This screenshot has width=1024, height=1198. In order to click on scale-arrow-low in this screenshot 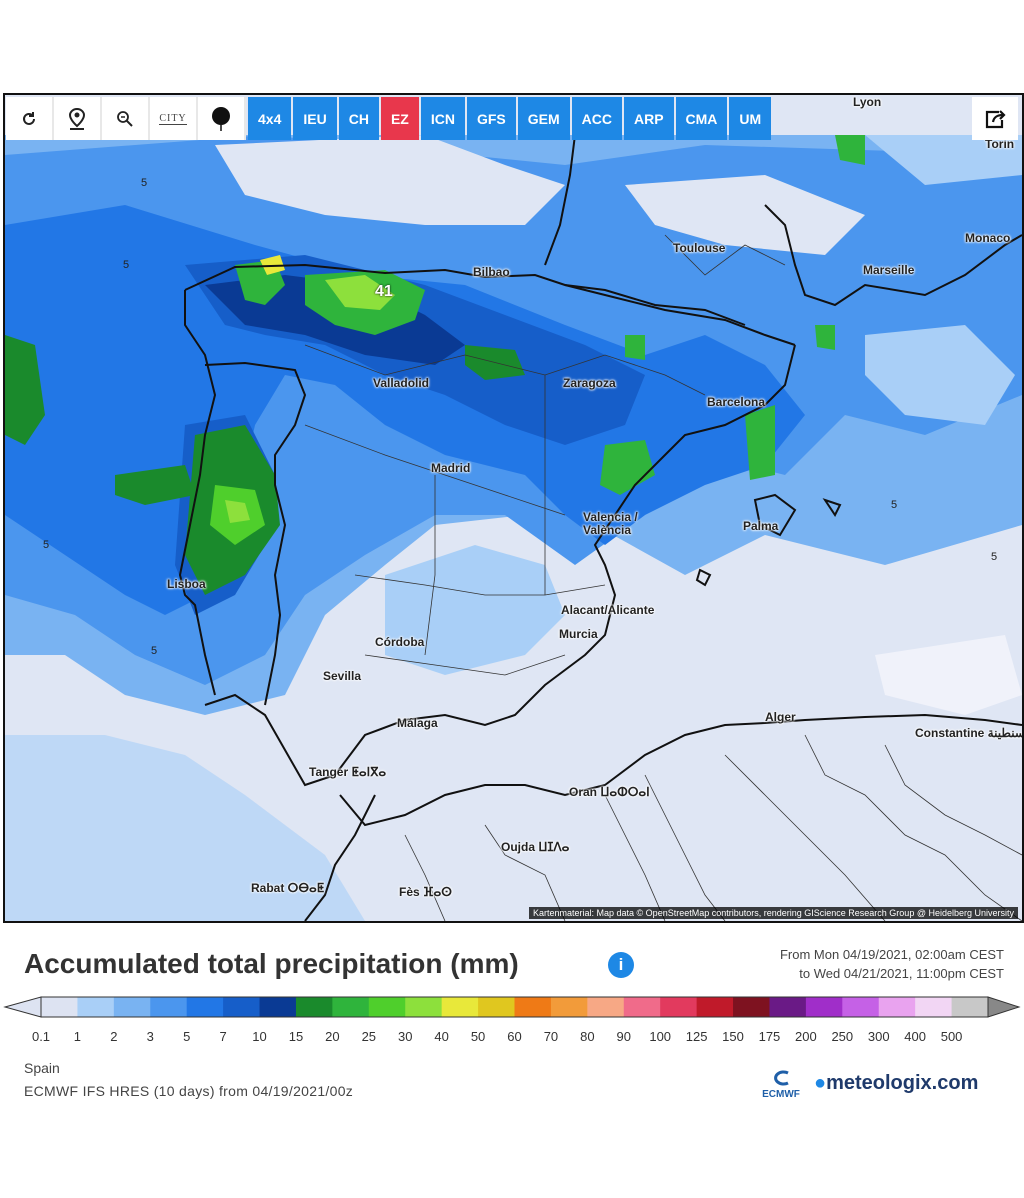, I will do `click(22, 1007)`.